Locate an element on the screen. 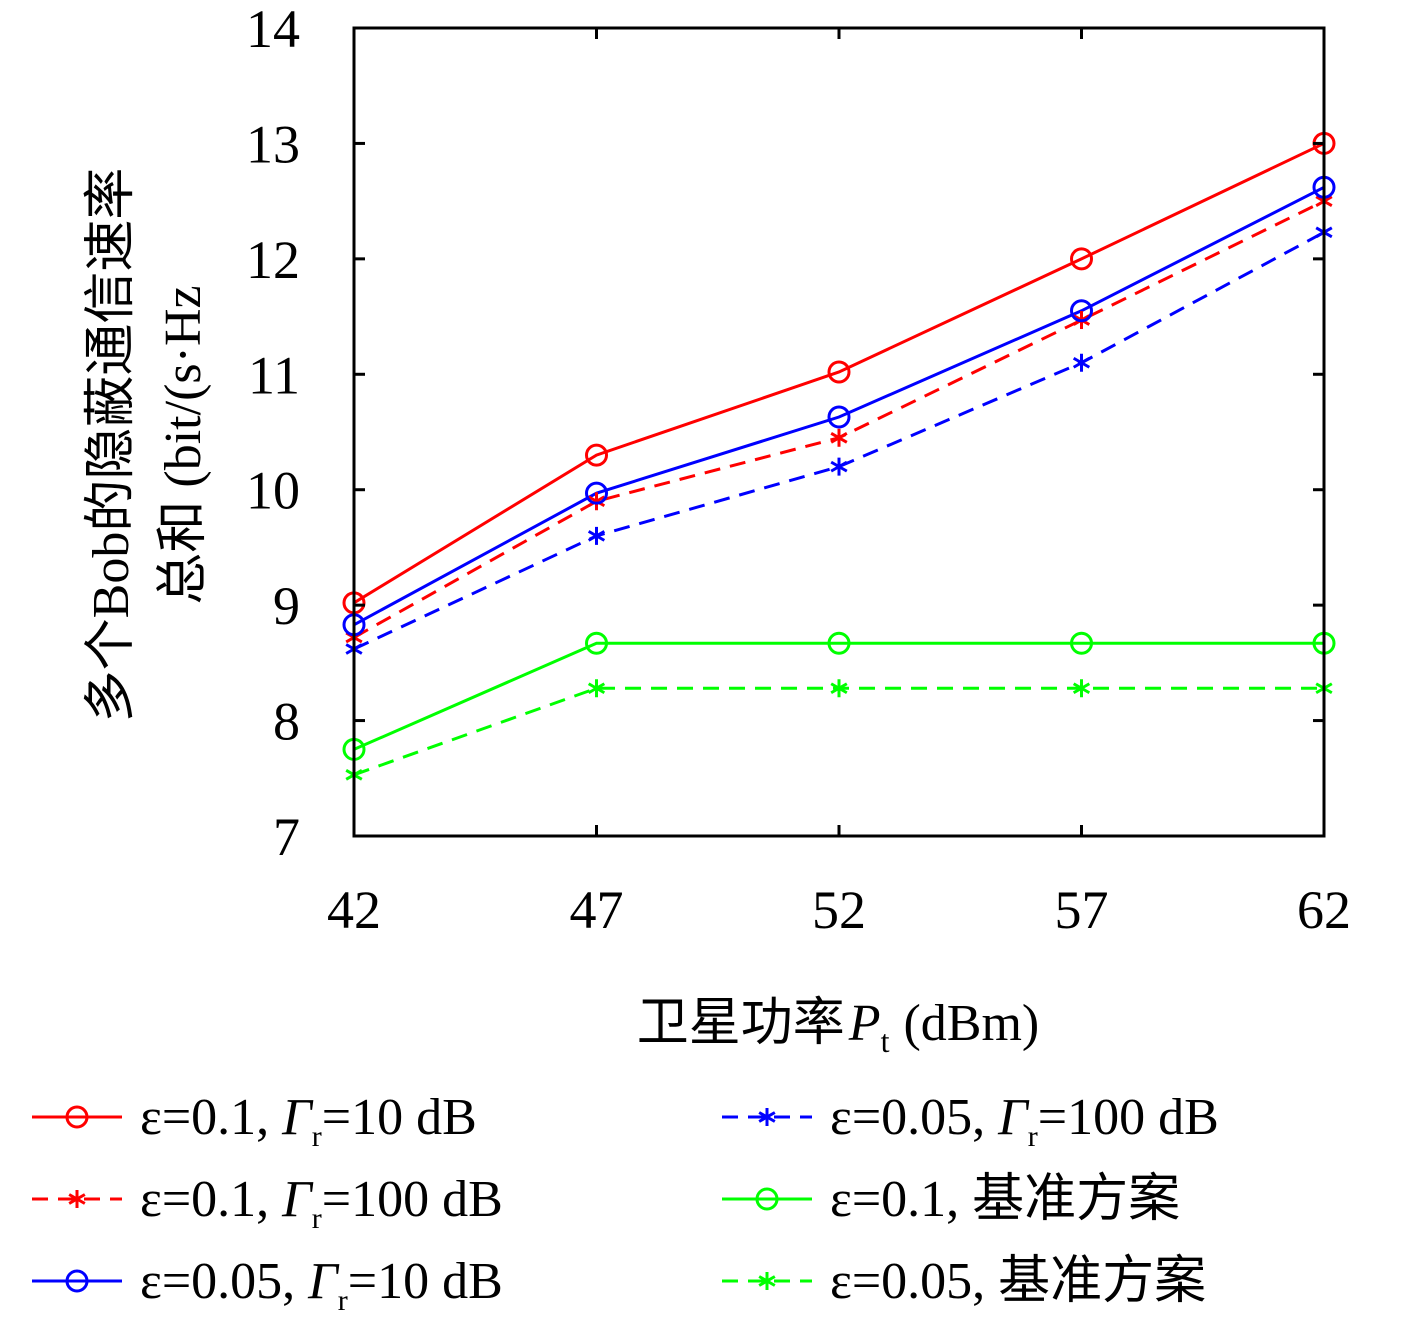  x-axis-label-subscript: t is located at coordinates (885, 1041).